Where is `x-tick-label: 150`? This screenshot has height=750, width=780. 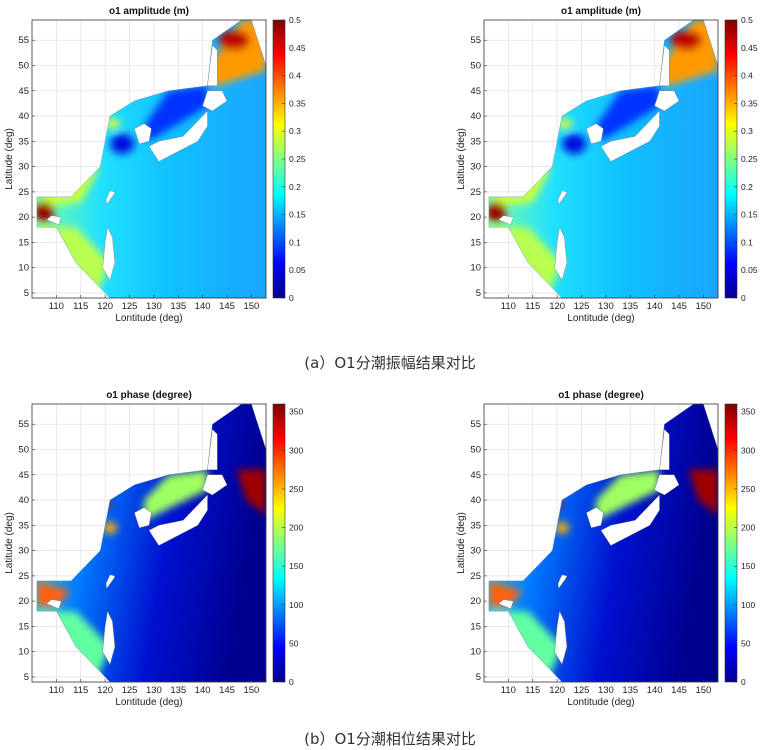
x-tick-label: 150 is located at coordinates (251, 306).